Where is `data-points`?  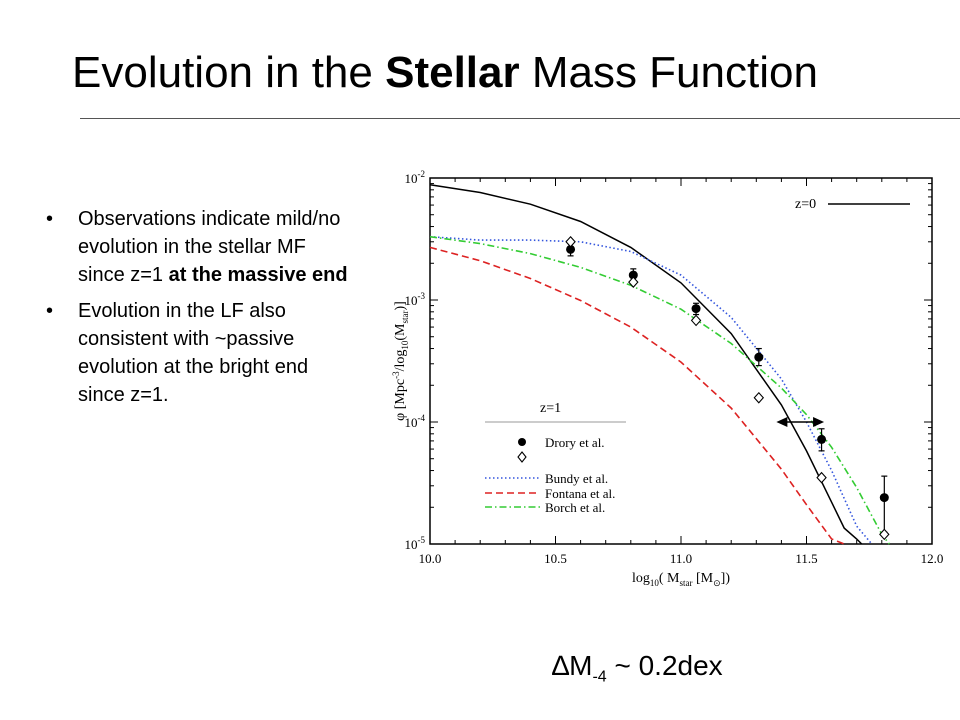
data-points is located at coordinates (727, 388).